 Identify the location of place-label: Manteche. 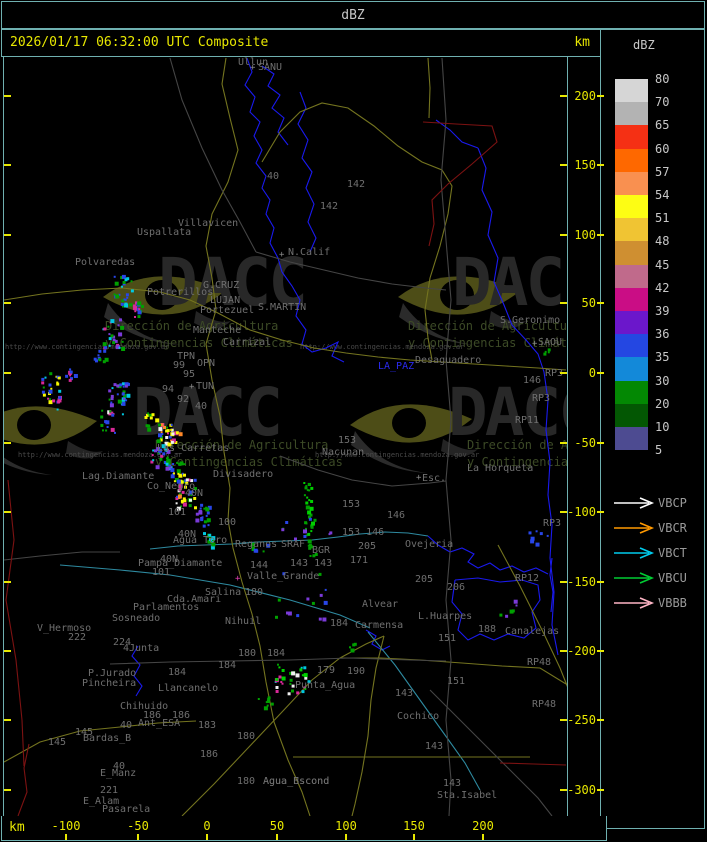
(217, 330).